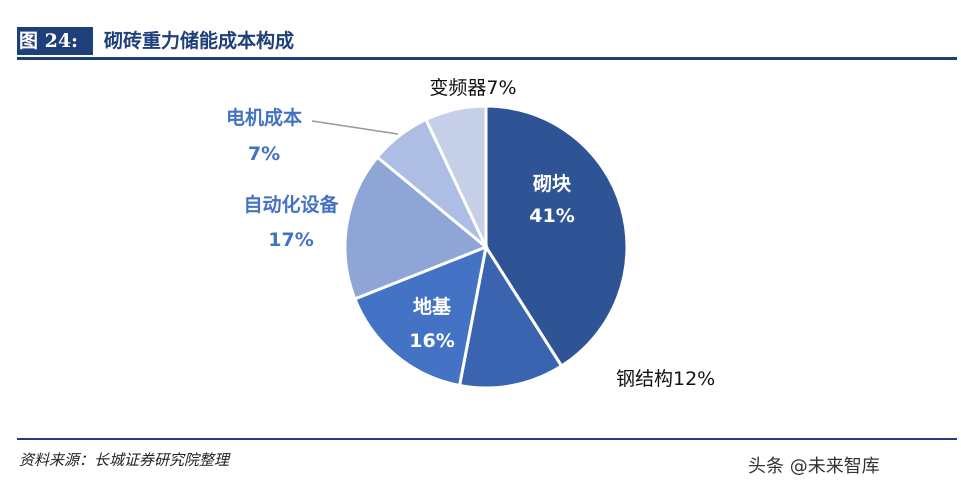 This screenshot has width=961, height=499. Describe the element at coordinates (290, 240) in the screenshot. I see `slice-label-automation-pct: 17%` at that location.